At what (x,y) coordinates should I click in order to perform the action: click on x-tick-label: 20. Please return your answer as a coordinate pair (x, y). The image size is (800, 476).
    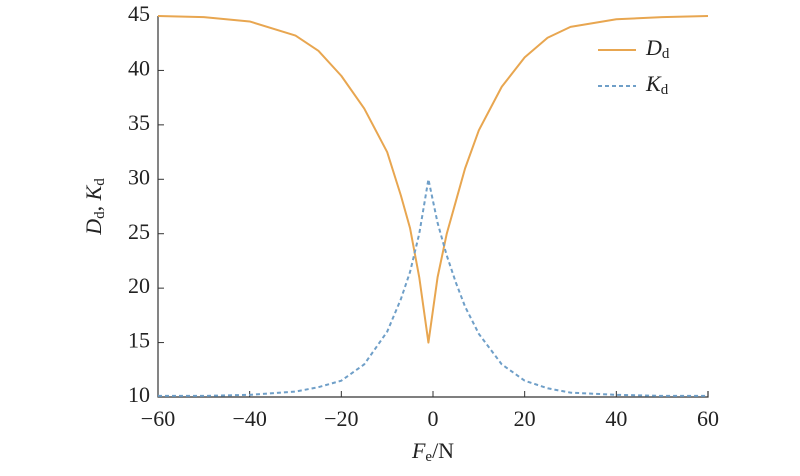
    Looking at the image, I should click on (525, 418).